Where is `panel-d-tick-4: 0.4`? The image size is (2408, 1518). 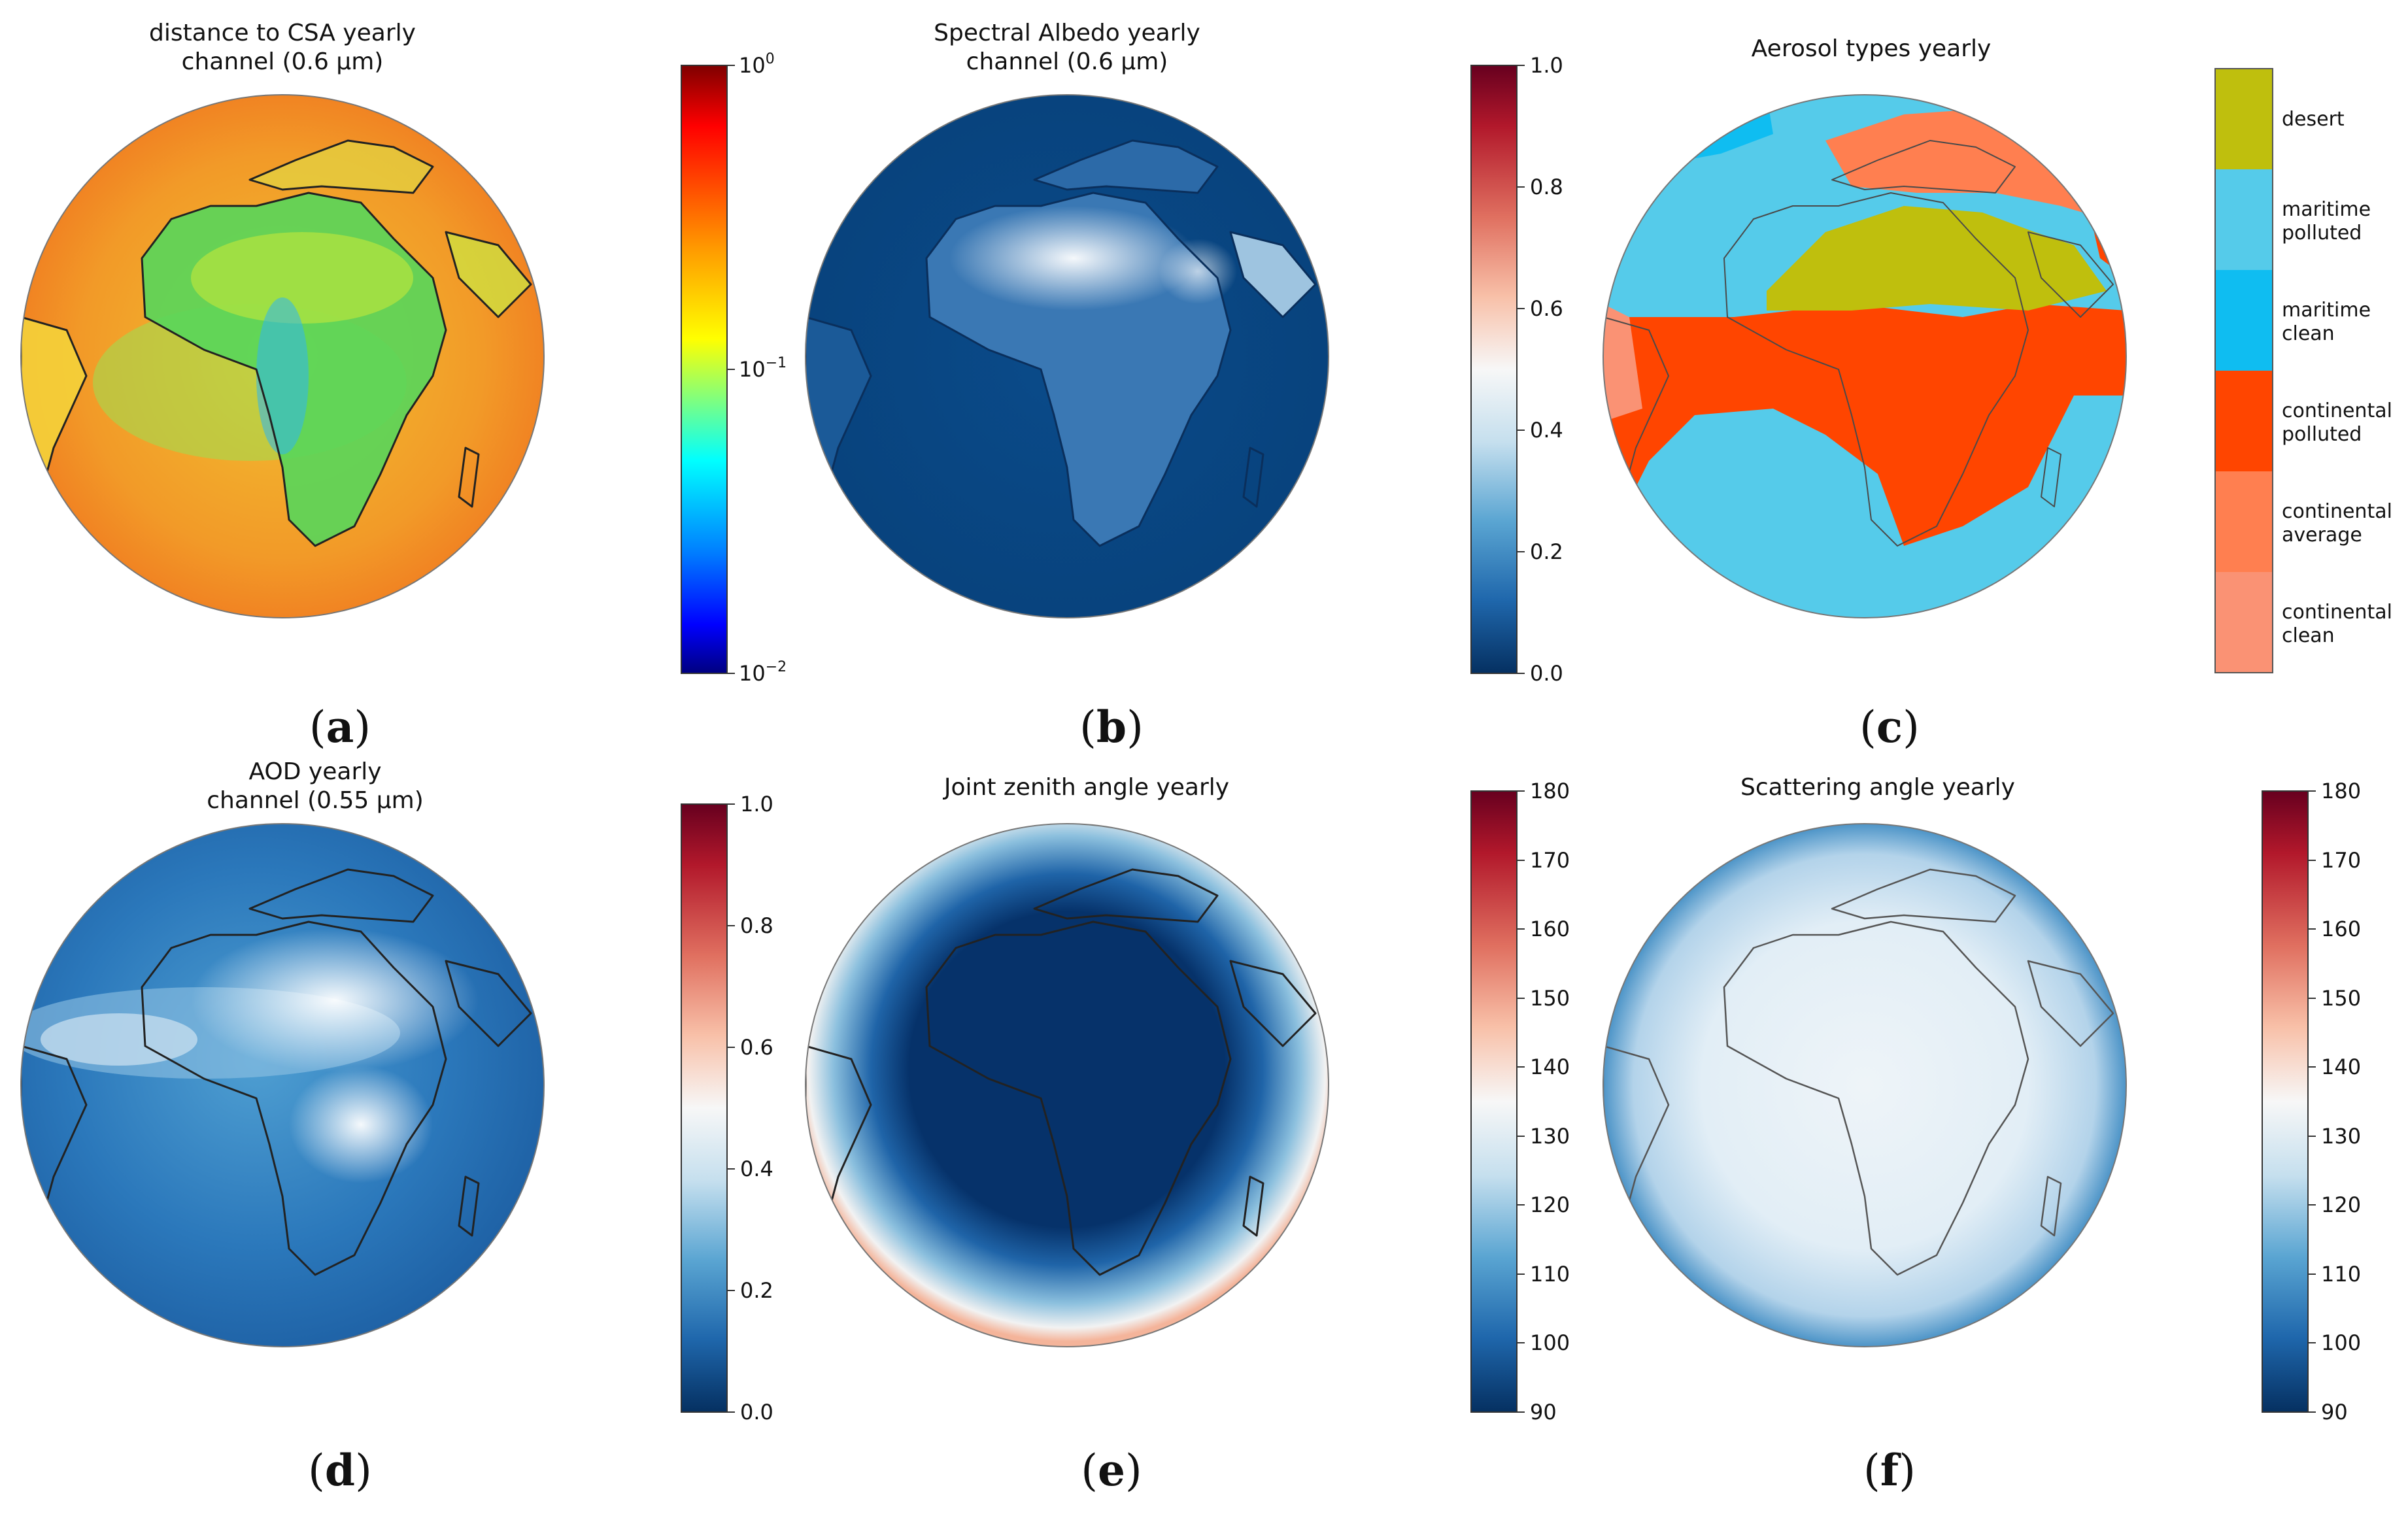 panel-d-tick-4: 0.4 is located at coordinates (756, 1168).